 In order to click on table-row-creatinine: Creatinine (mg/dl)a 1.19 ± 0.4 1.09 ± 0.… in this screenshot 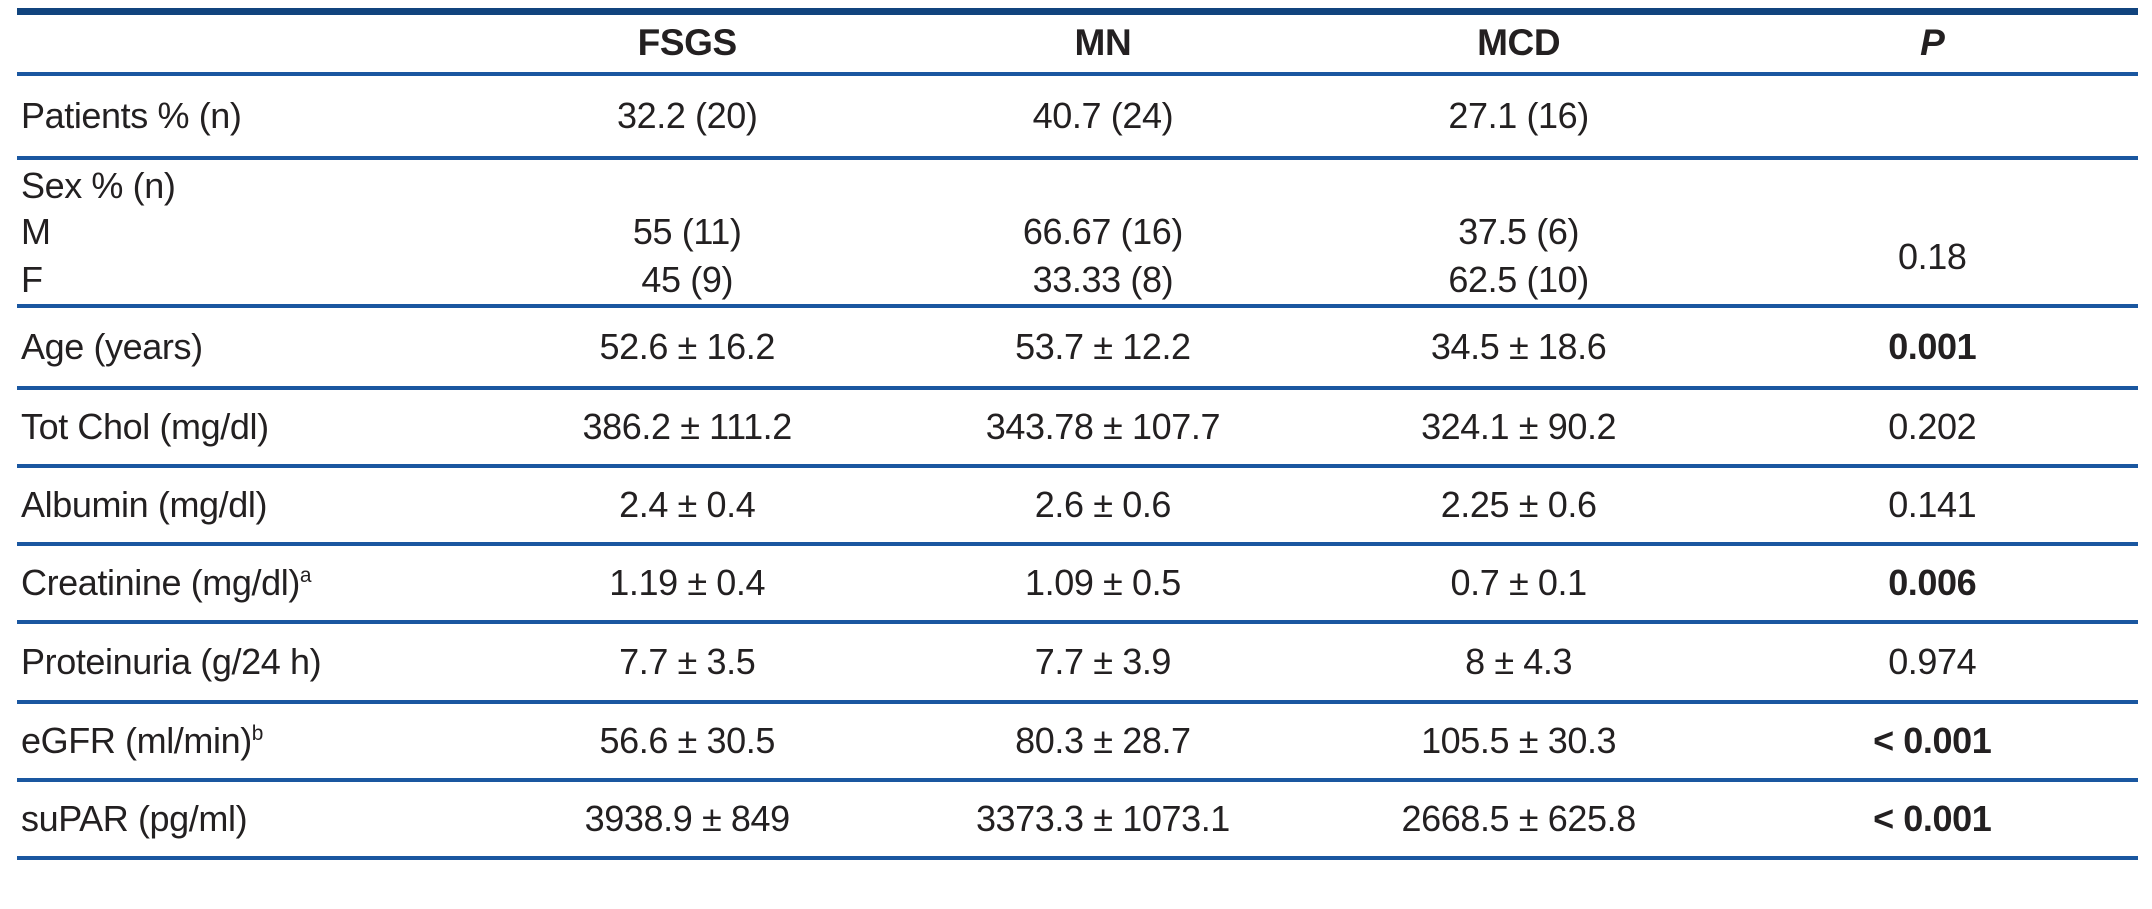, I will do `click(1077, 583)`.